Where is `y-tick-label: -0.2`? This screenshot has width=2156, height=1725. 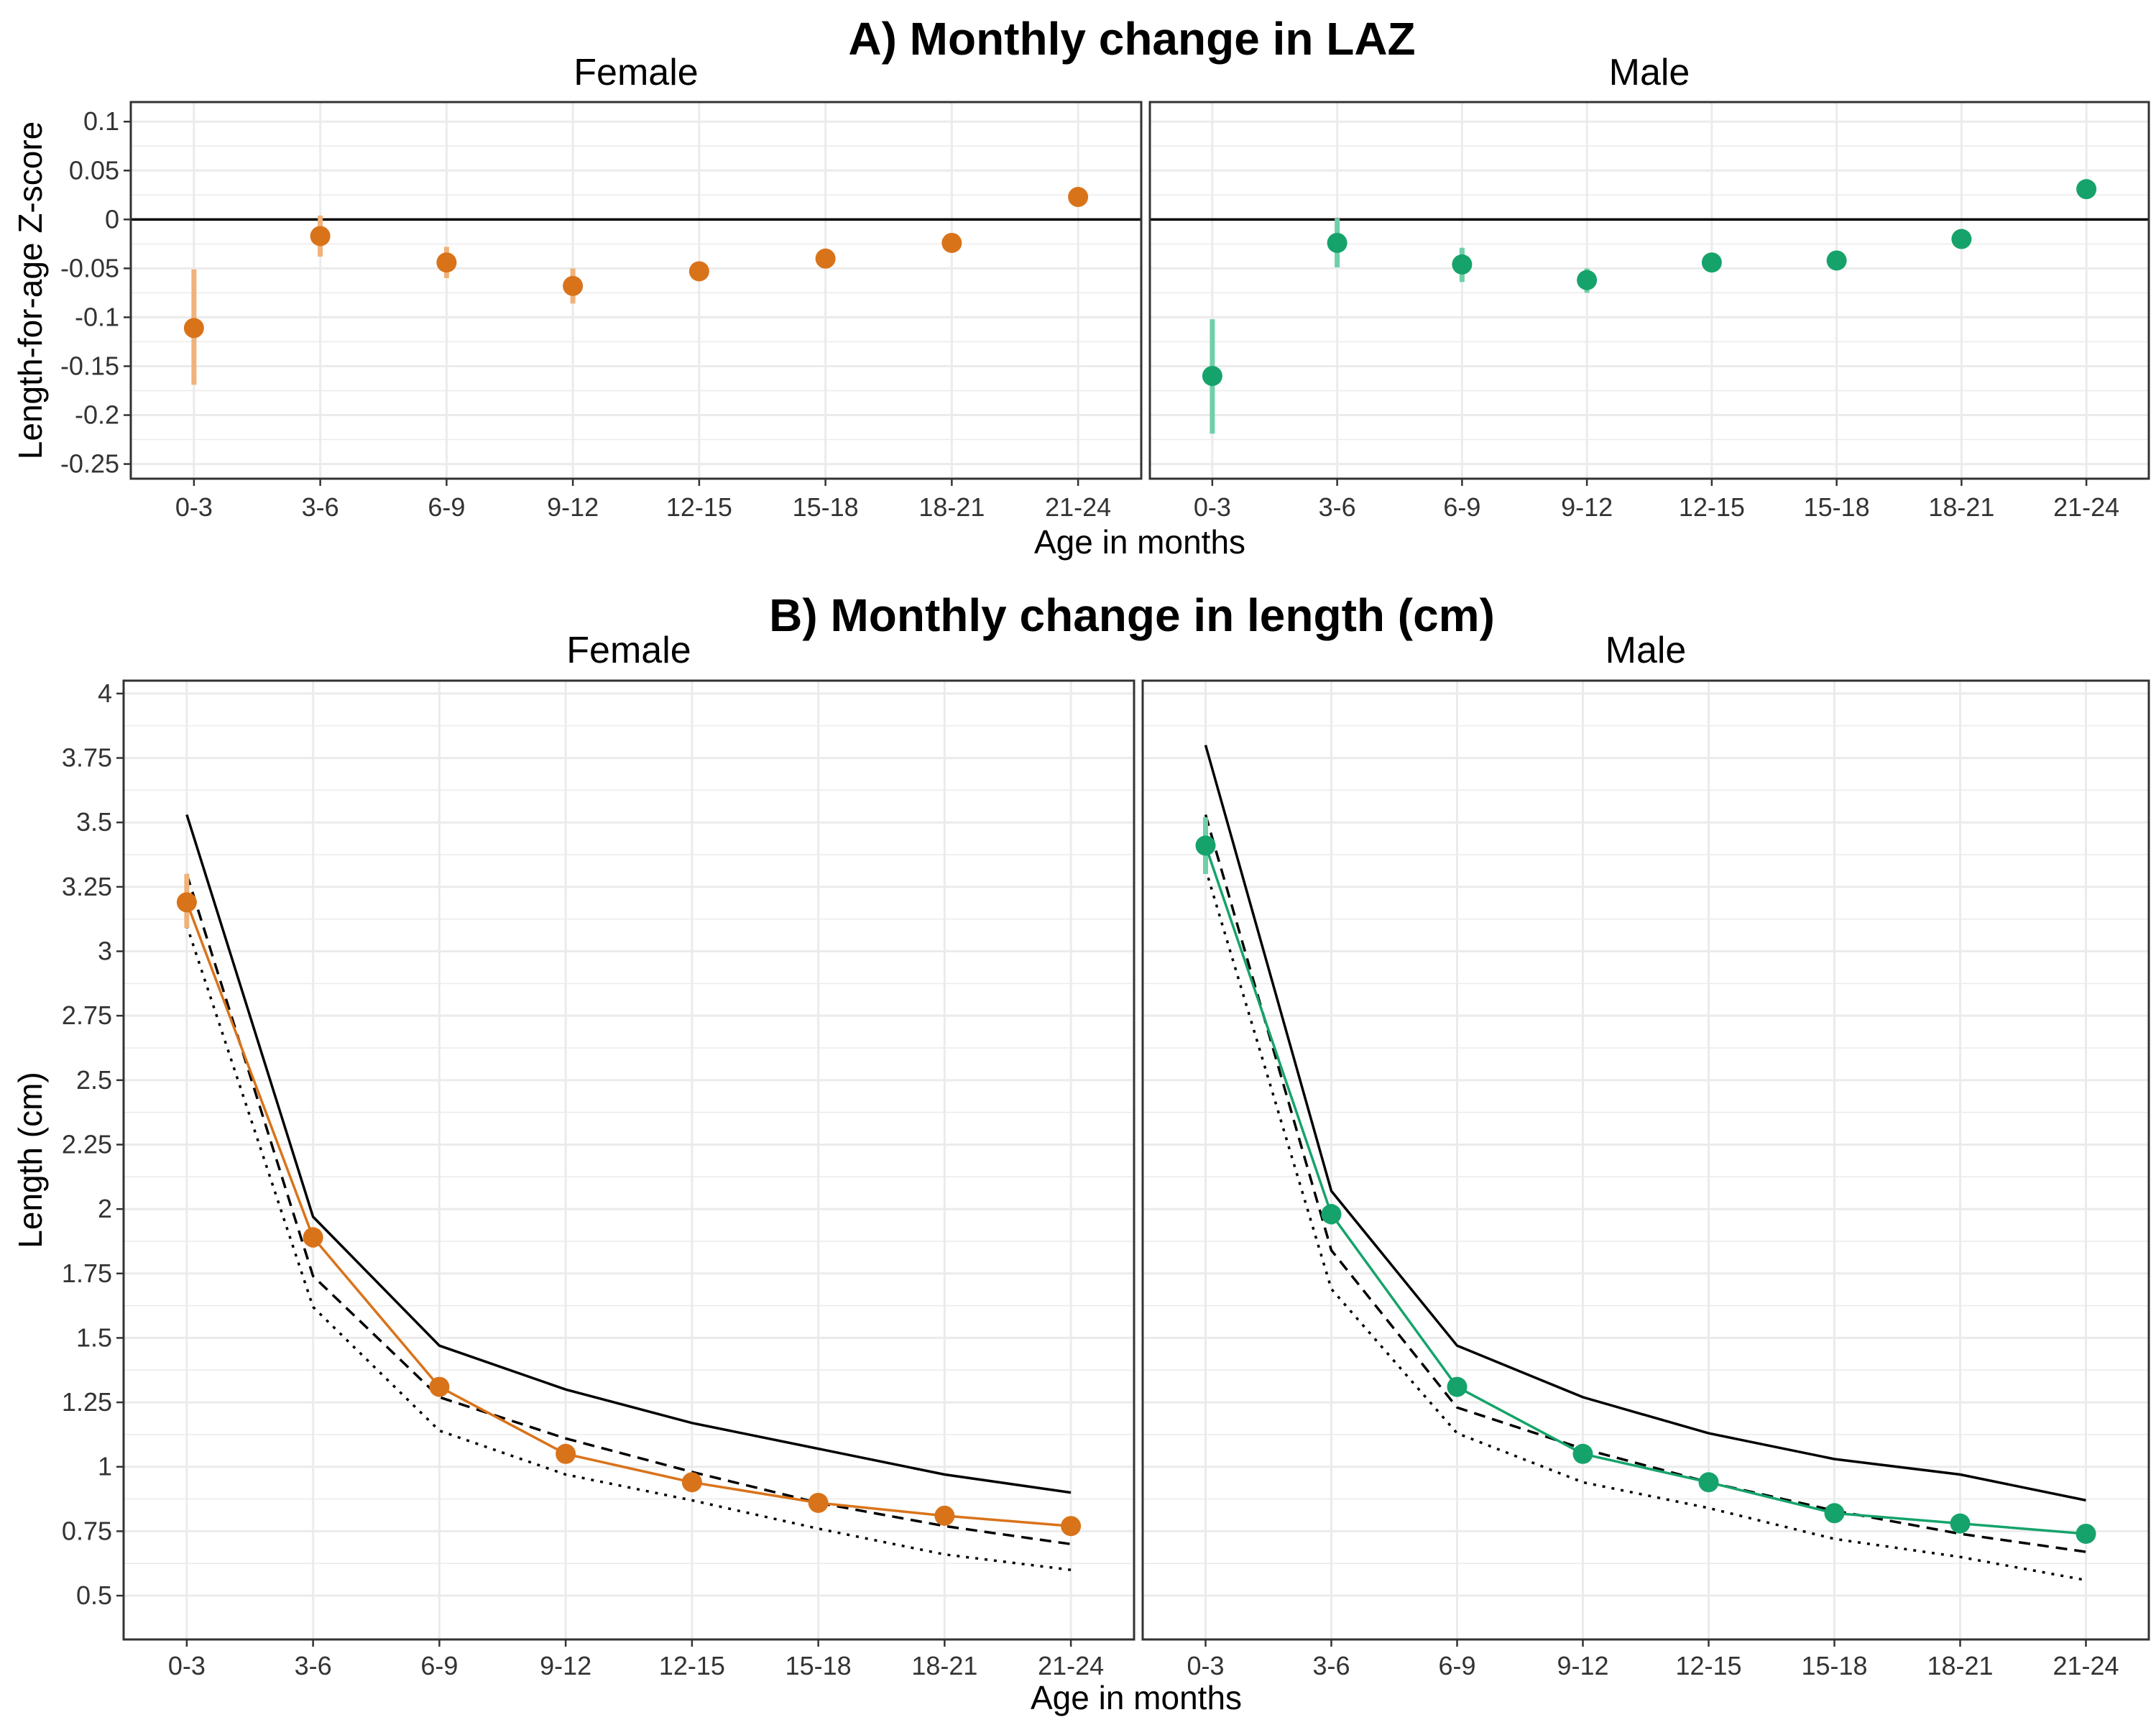
y-tick-label: -0.2 is located at coordinates (97, 415).